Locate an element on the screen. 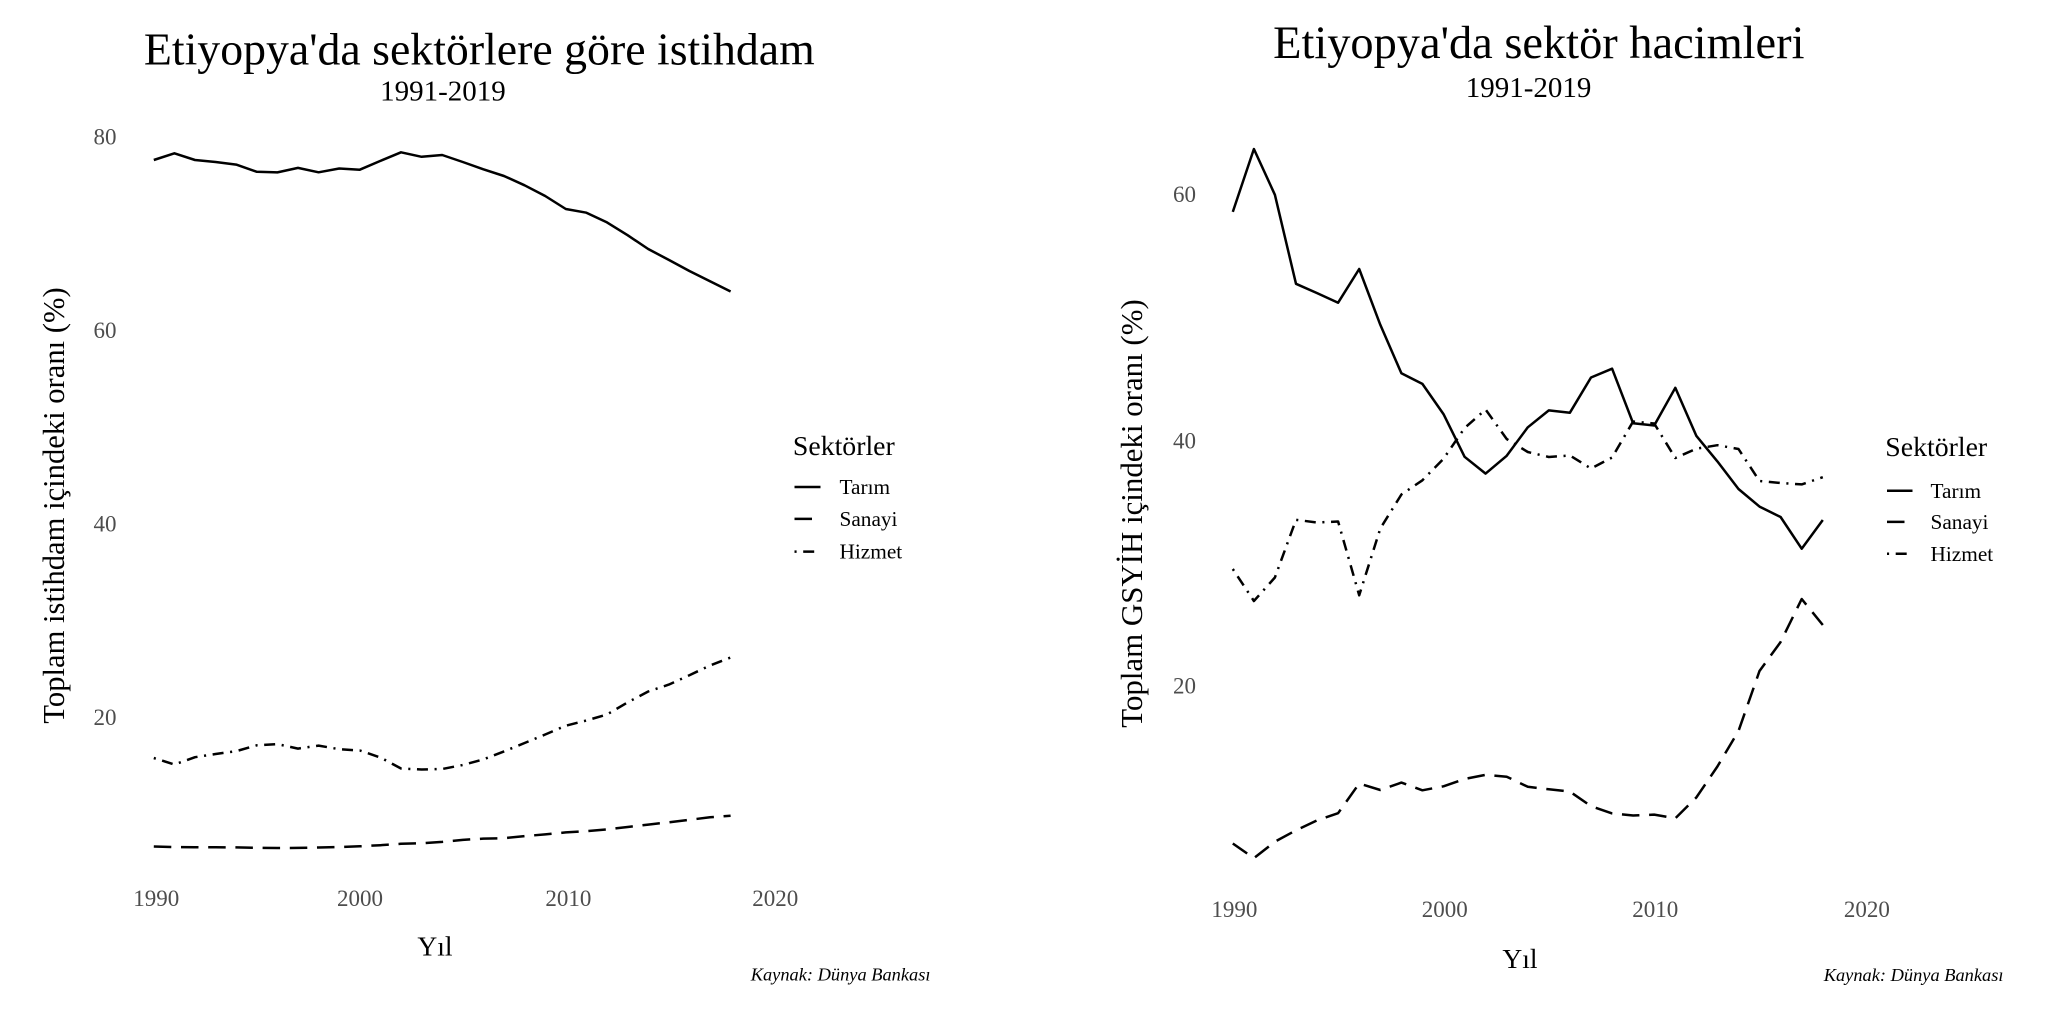  svg-text:Toplam GSYİH içindeki oranı (%: Toplam GSYİH içindeki oranı (%) is located at coordinates (1131, 513).